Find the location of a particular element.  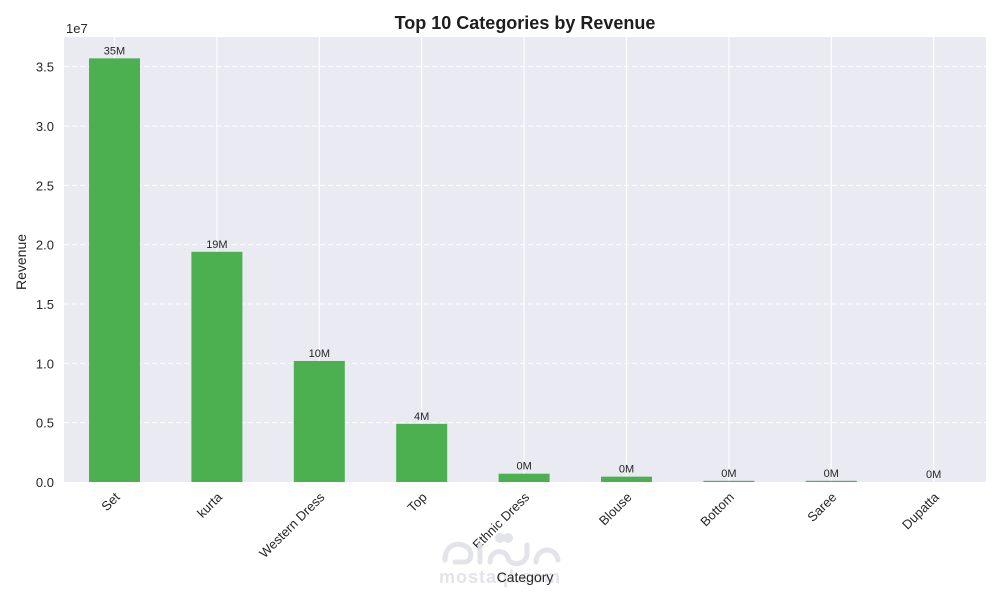

y-tick-label: 0.0 is located at coordinates (45, 482).